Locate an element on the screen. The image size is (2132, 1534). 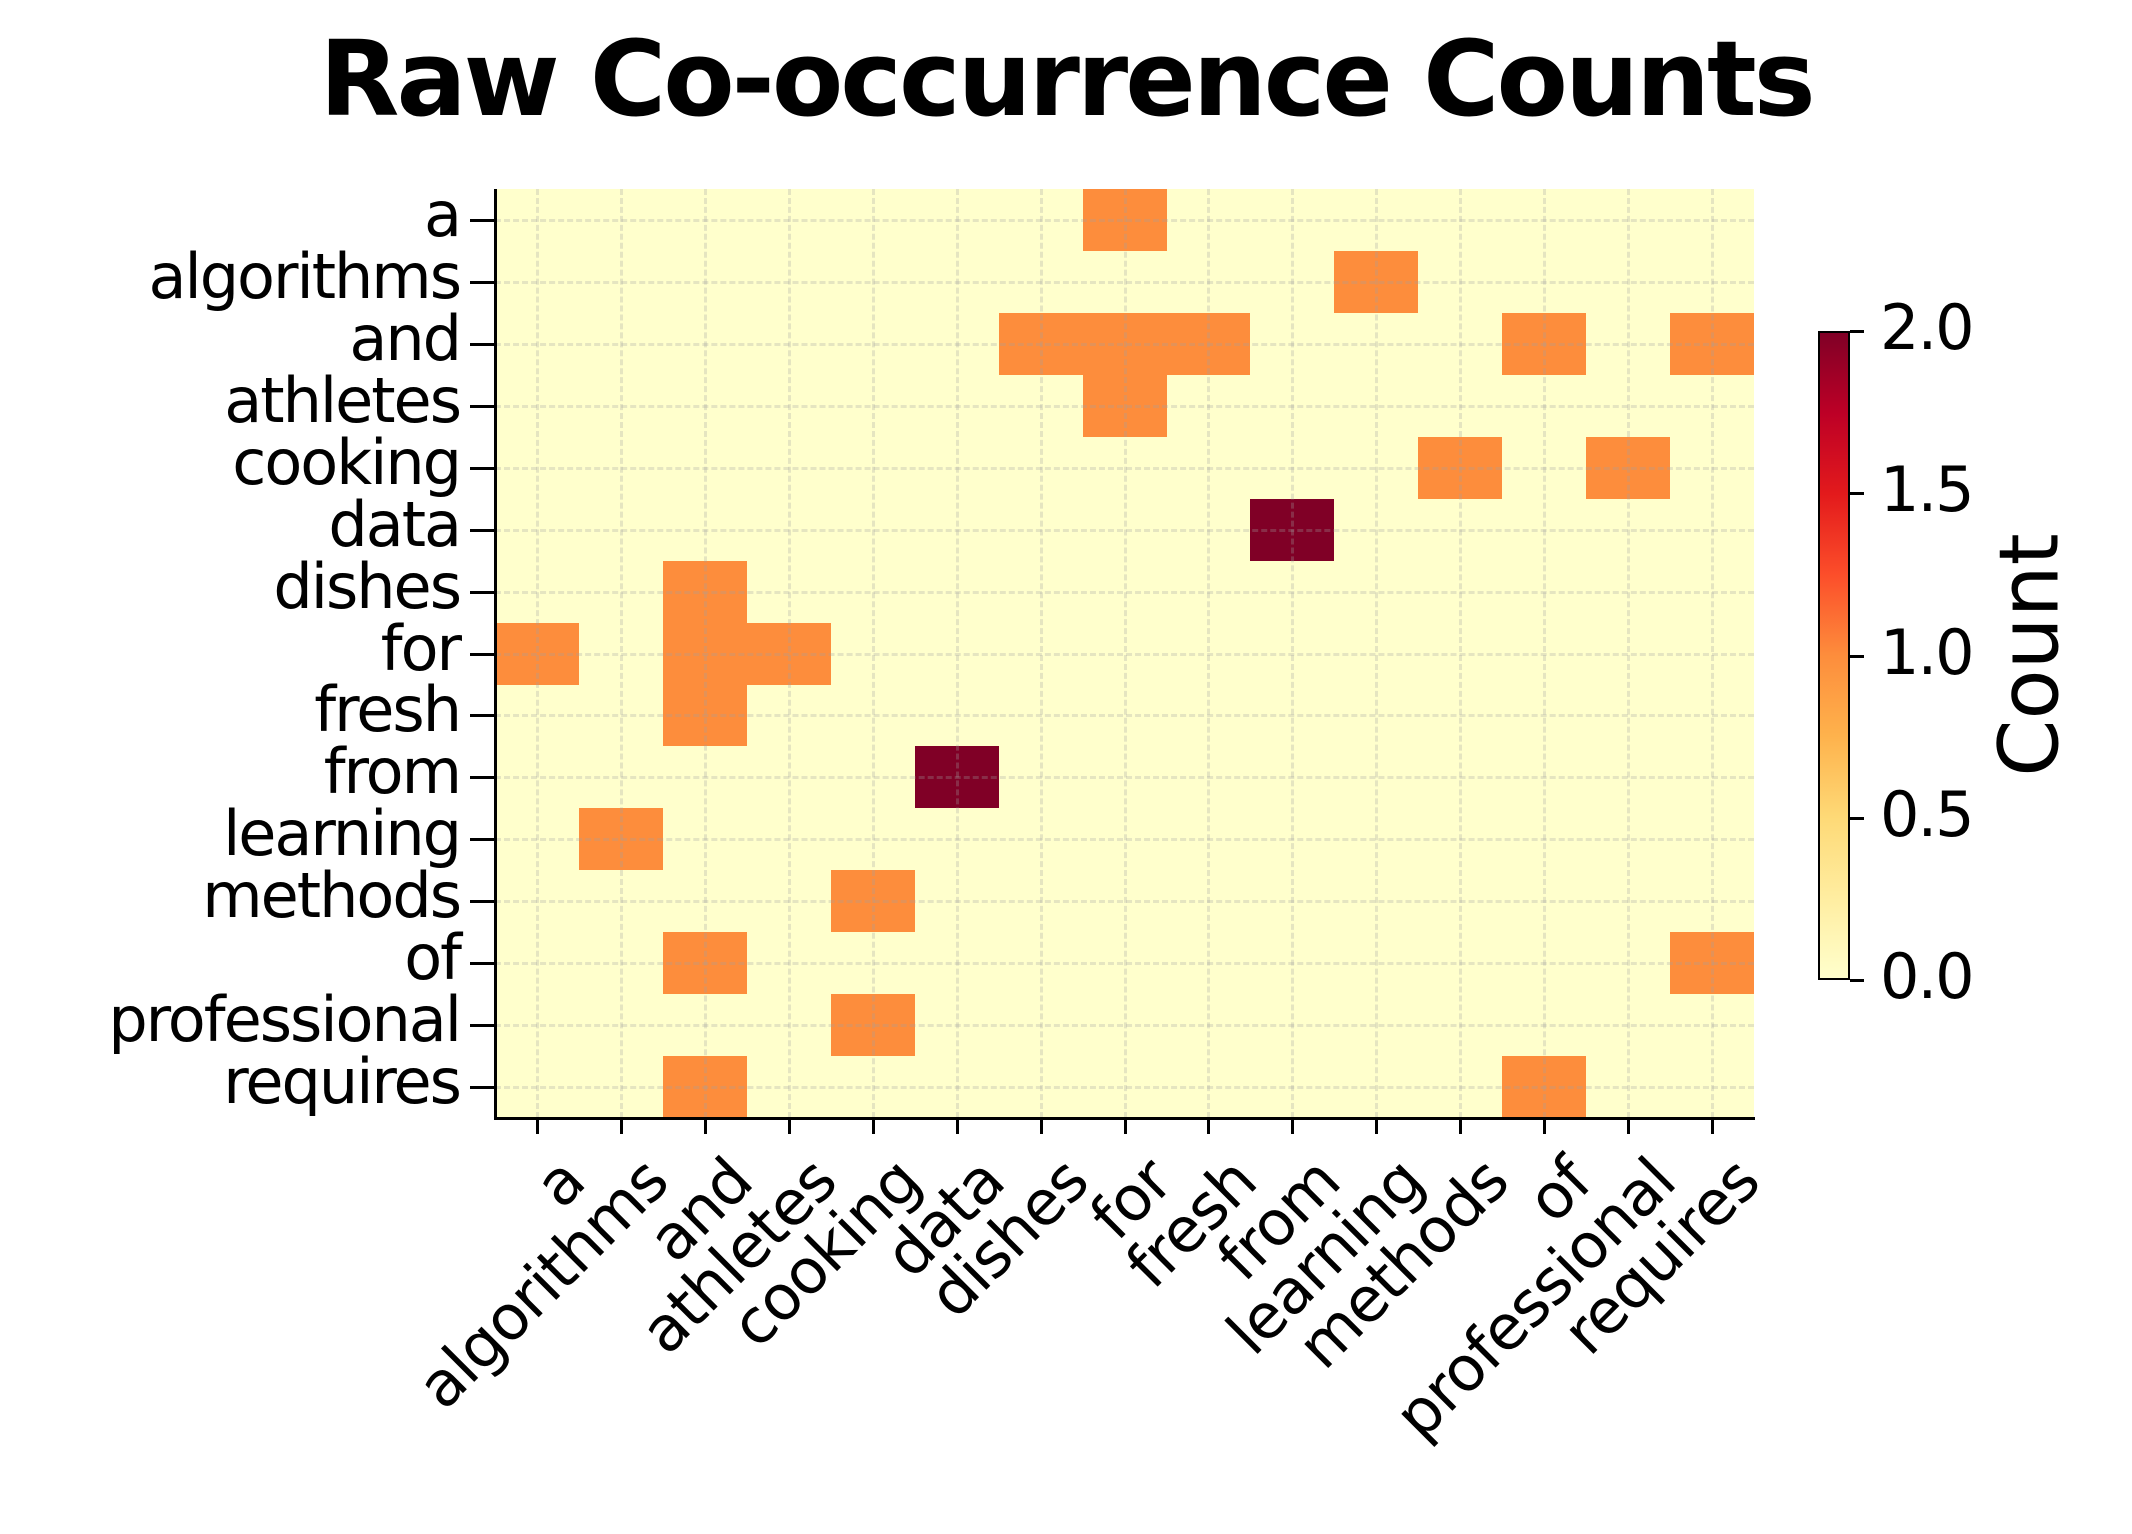
y-tick-label: dishes is located at coordinates (367, 586).